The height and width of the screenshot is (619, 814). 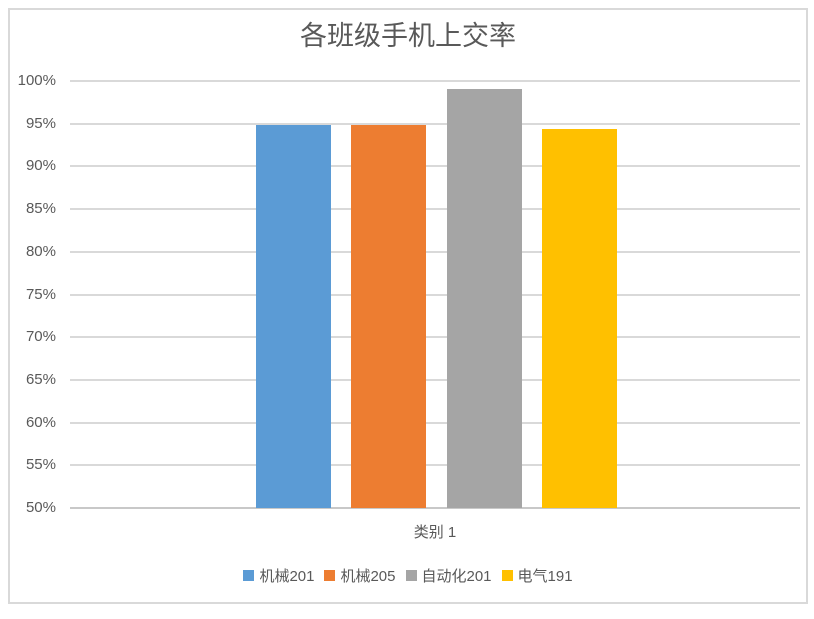 I want to click on legend-label: 电气191, so click(x=545, y=576).